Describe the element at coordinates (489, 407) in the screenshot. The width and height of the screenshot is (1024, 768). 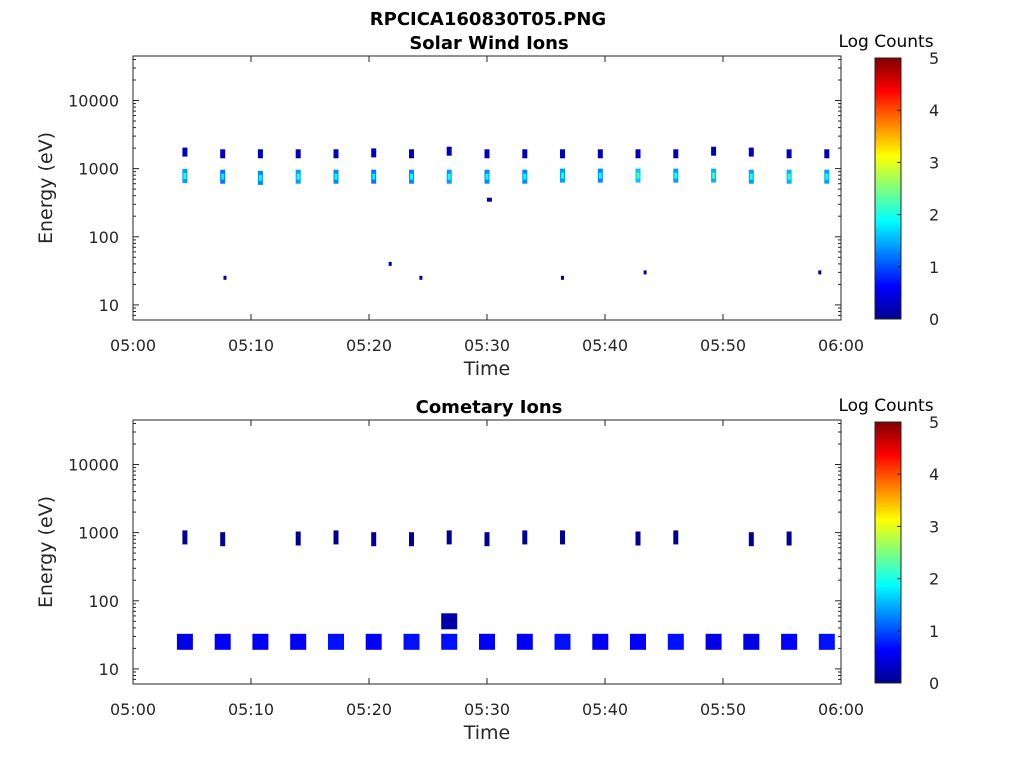
I see `panel-title: Cometary Ions` at that location.